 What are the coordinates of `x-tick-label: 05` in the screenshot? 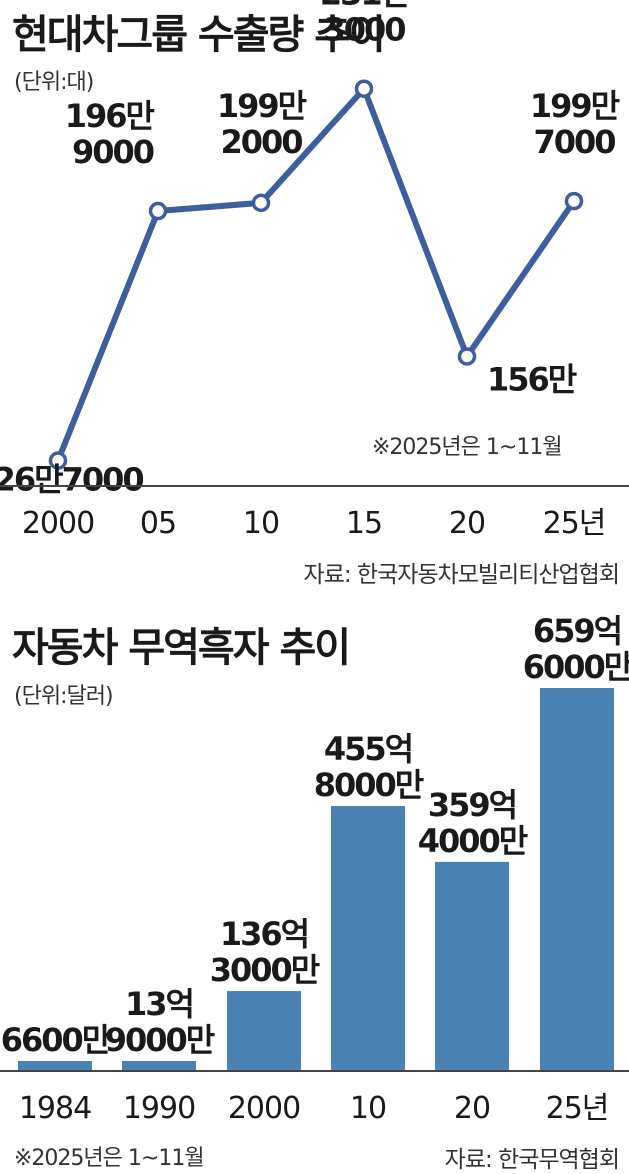 It's located at (158, 523).